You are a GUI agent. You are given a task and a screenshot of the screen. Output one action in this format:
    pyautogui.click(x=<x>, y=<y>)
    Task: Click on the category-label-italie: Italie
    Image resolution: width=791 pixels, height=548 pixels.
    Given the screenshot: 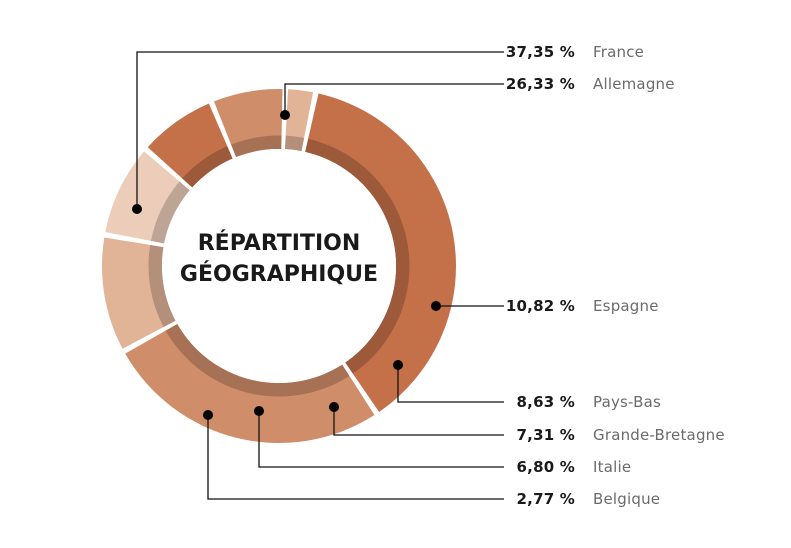 What is the action you would take?
    pyautogui.click(x=612, y=467)
    